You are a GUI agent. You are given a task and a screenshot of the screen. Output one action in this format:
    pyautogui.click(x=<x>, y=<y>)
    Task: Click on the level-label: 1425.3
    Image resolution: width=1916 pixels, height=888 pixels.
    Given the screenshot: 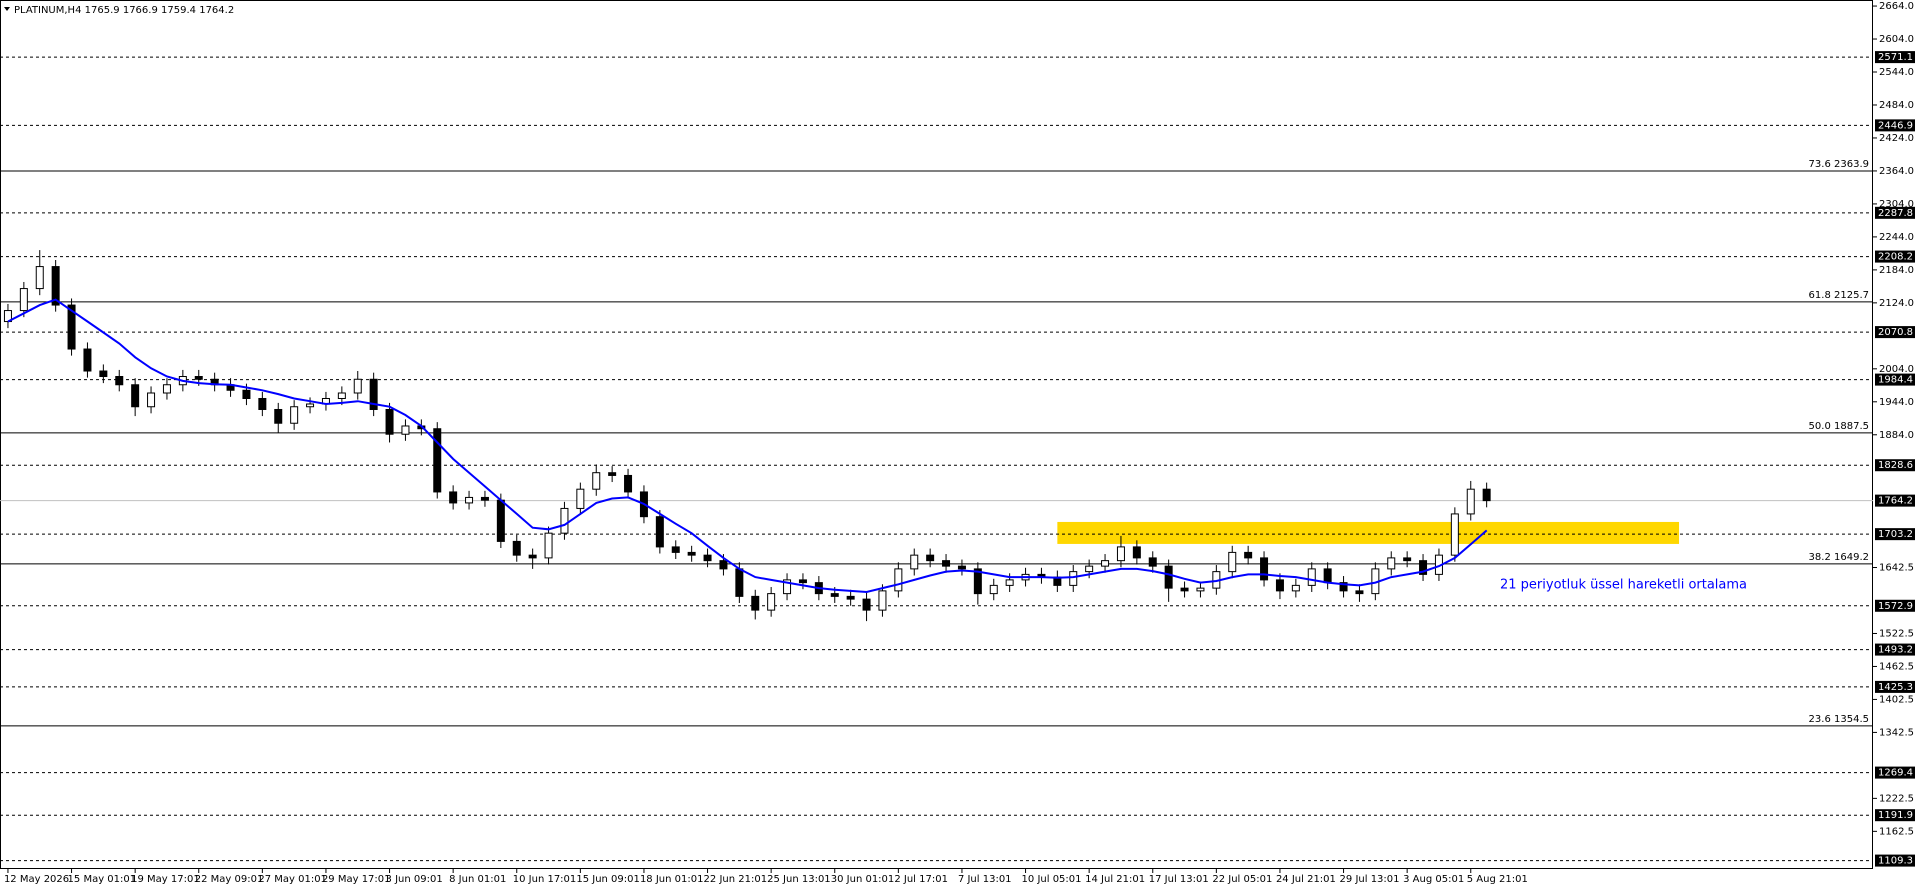 What is the action you would take?
    pyautogui.click(x=1895, y=687)
    